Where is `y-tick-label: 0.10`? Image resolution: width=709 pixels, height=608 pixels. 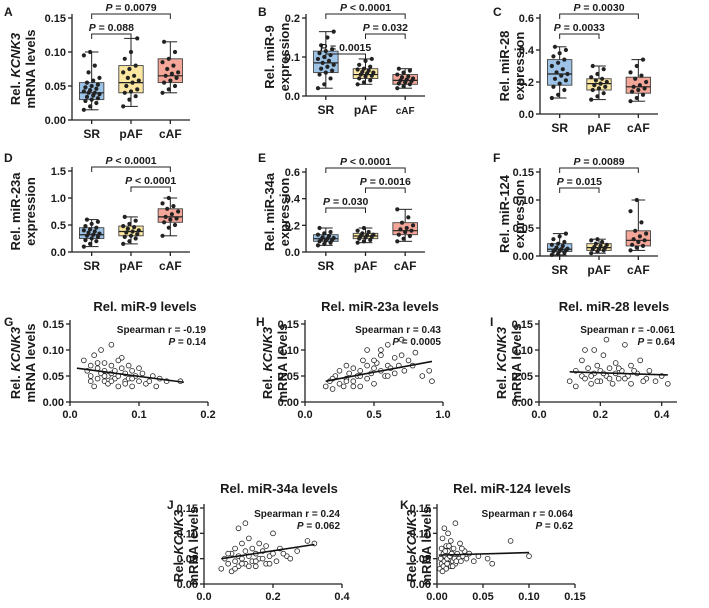
y-tick-label: 0.10 is located at coordinates (523, 201).